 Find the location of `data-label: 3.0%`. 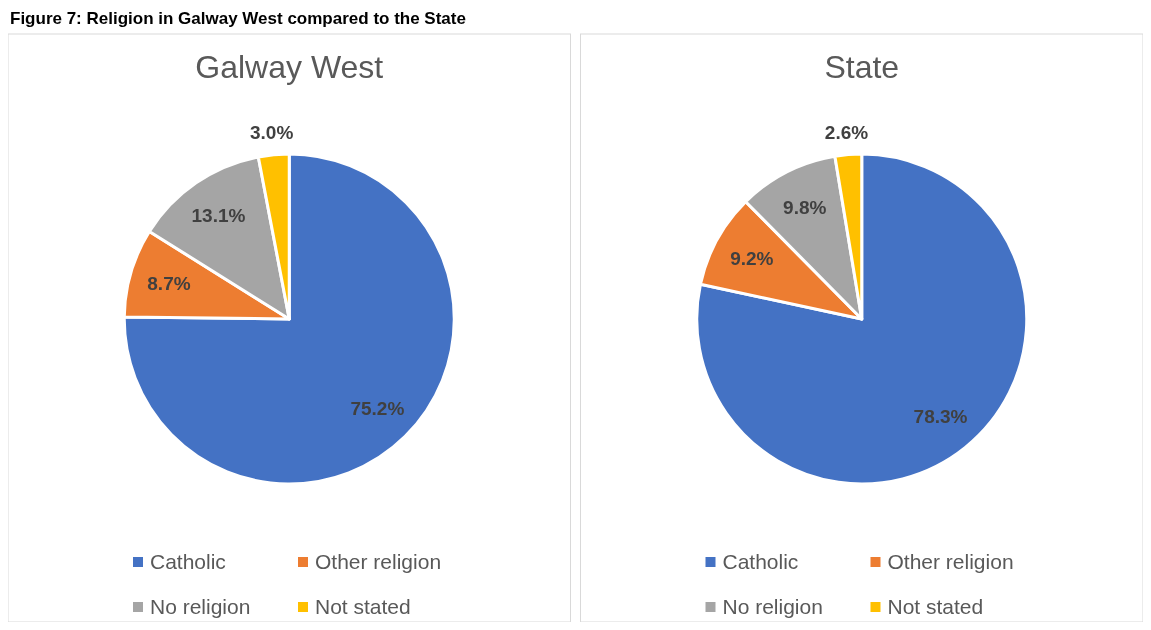

data-label: 3.0% is located at coordinates (272, 133).